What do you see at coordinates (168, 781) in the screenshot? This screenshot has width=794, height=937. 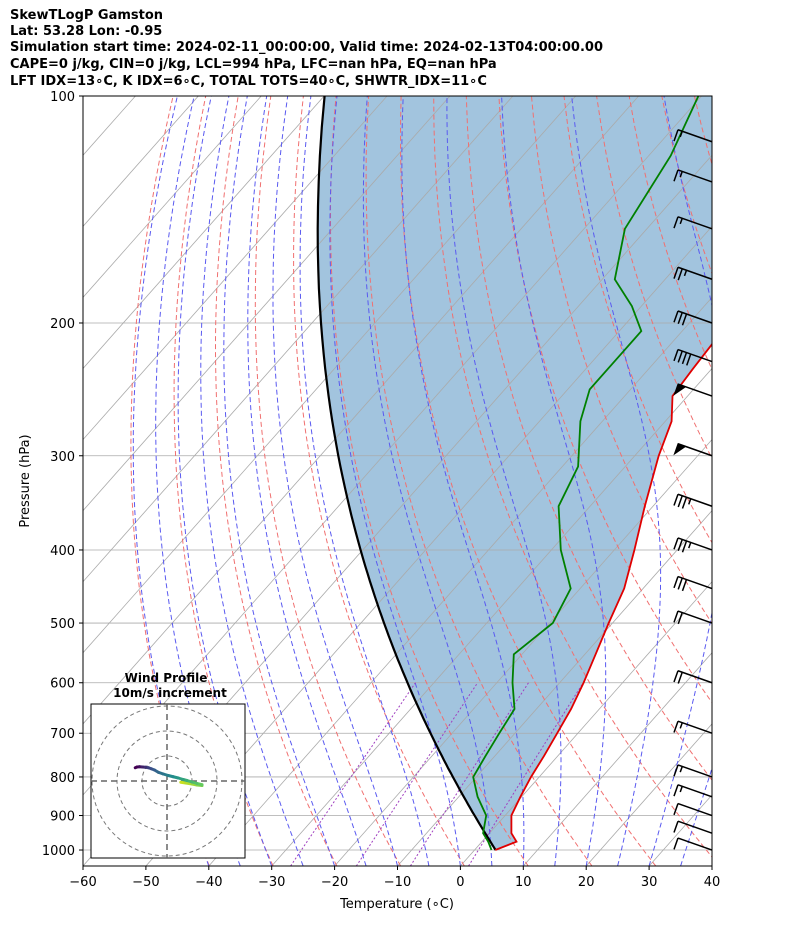 I see `hodograph-content` at bounding box center [168, 781].